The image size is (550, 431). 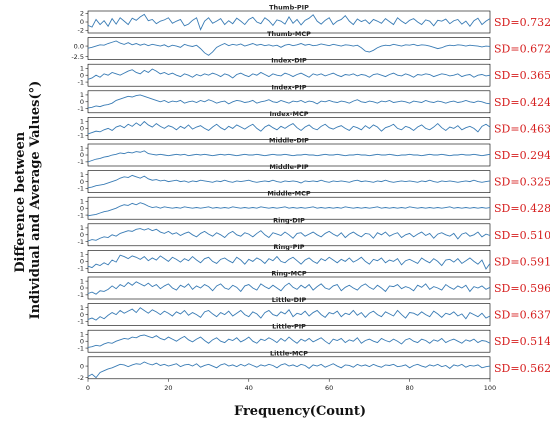 I want to click on panel-index-mcp: Index-MCP -101 SD=0.463, so click(x=314, y=125).